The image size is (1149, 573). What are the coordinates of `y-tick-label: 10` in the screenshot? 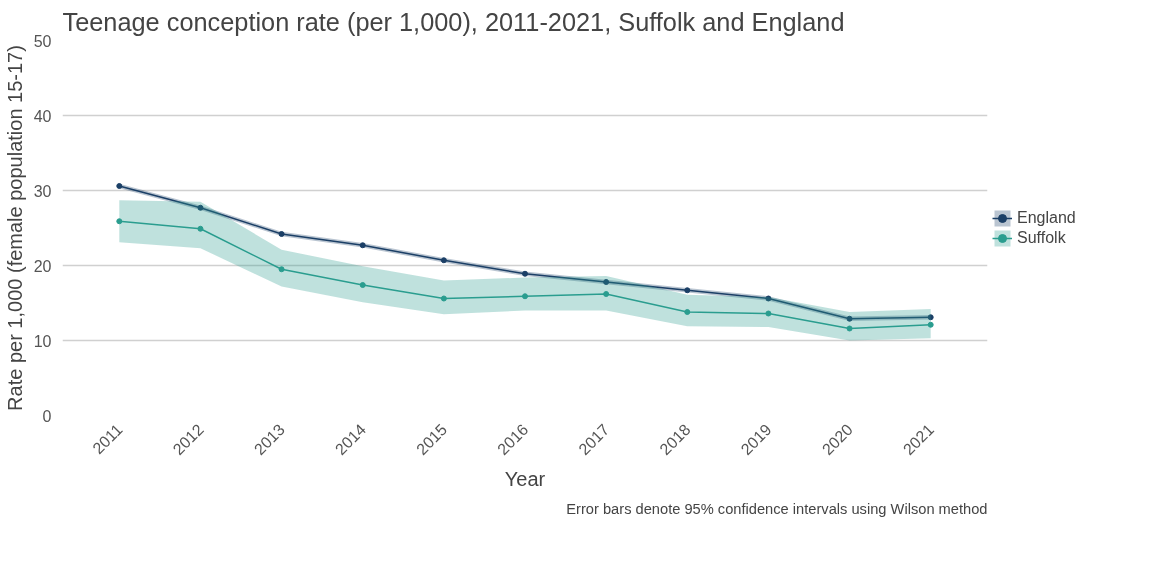 It's located at (42, 341).